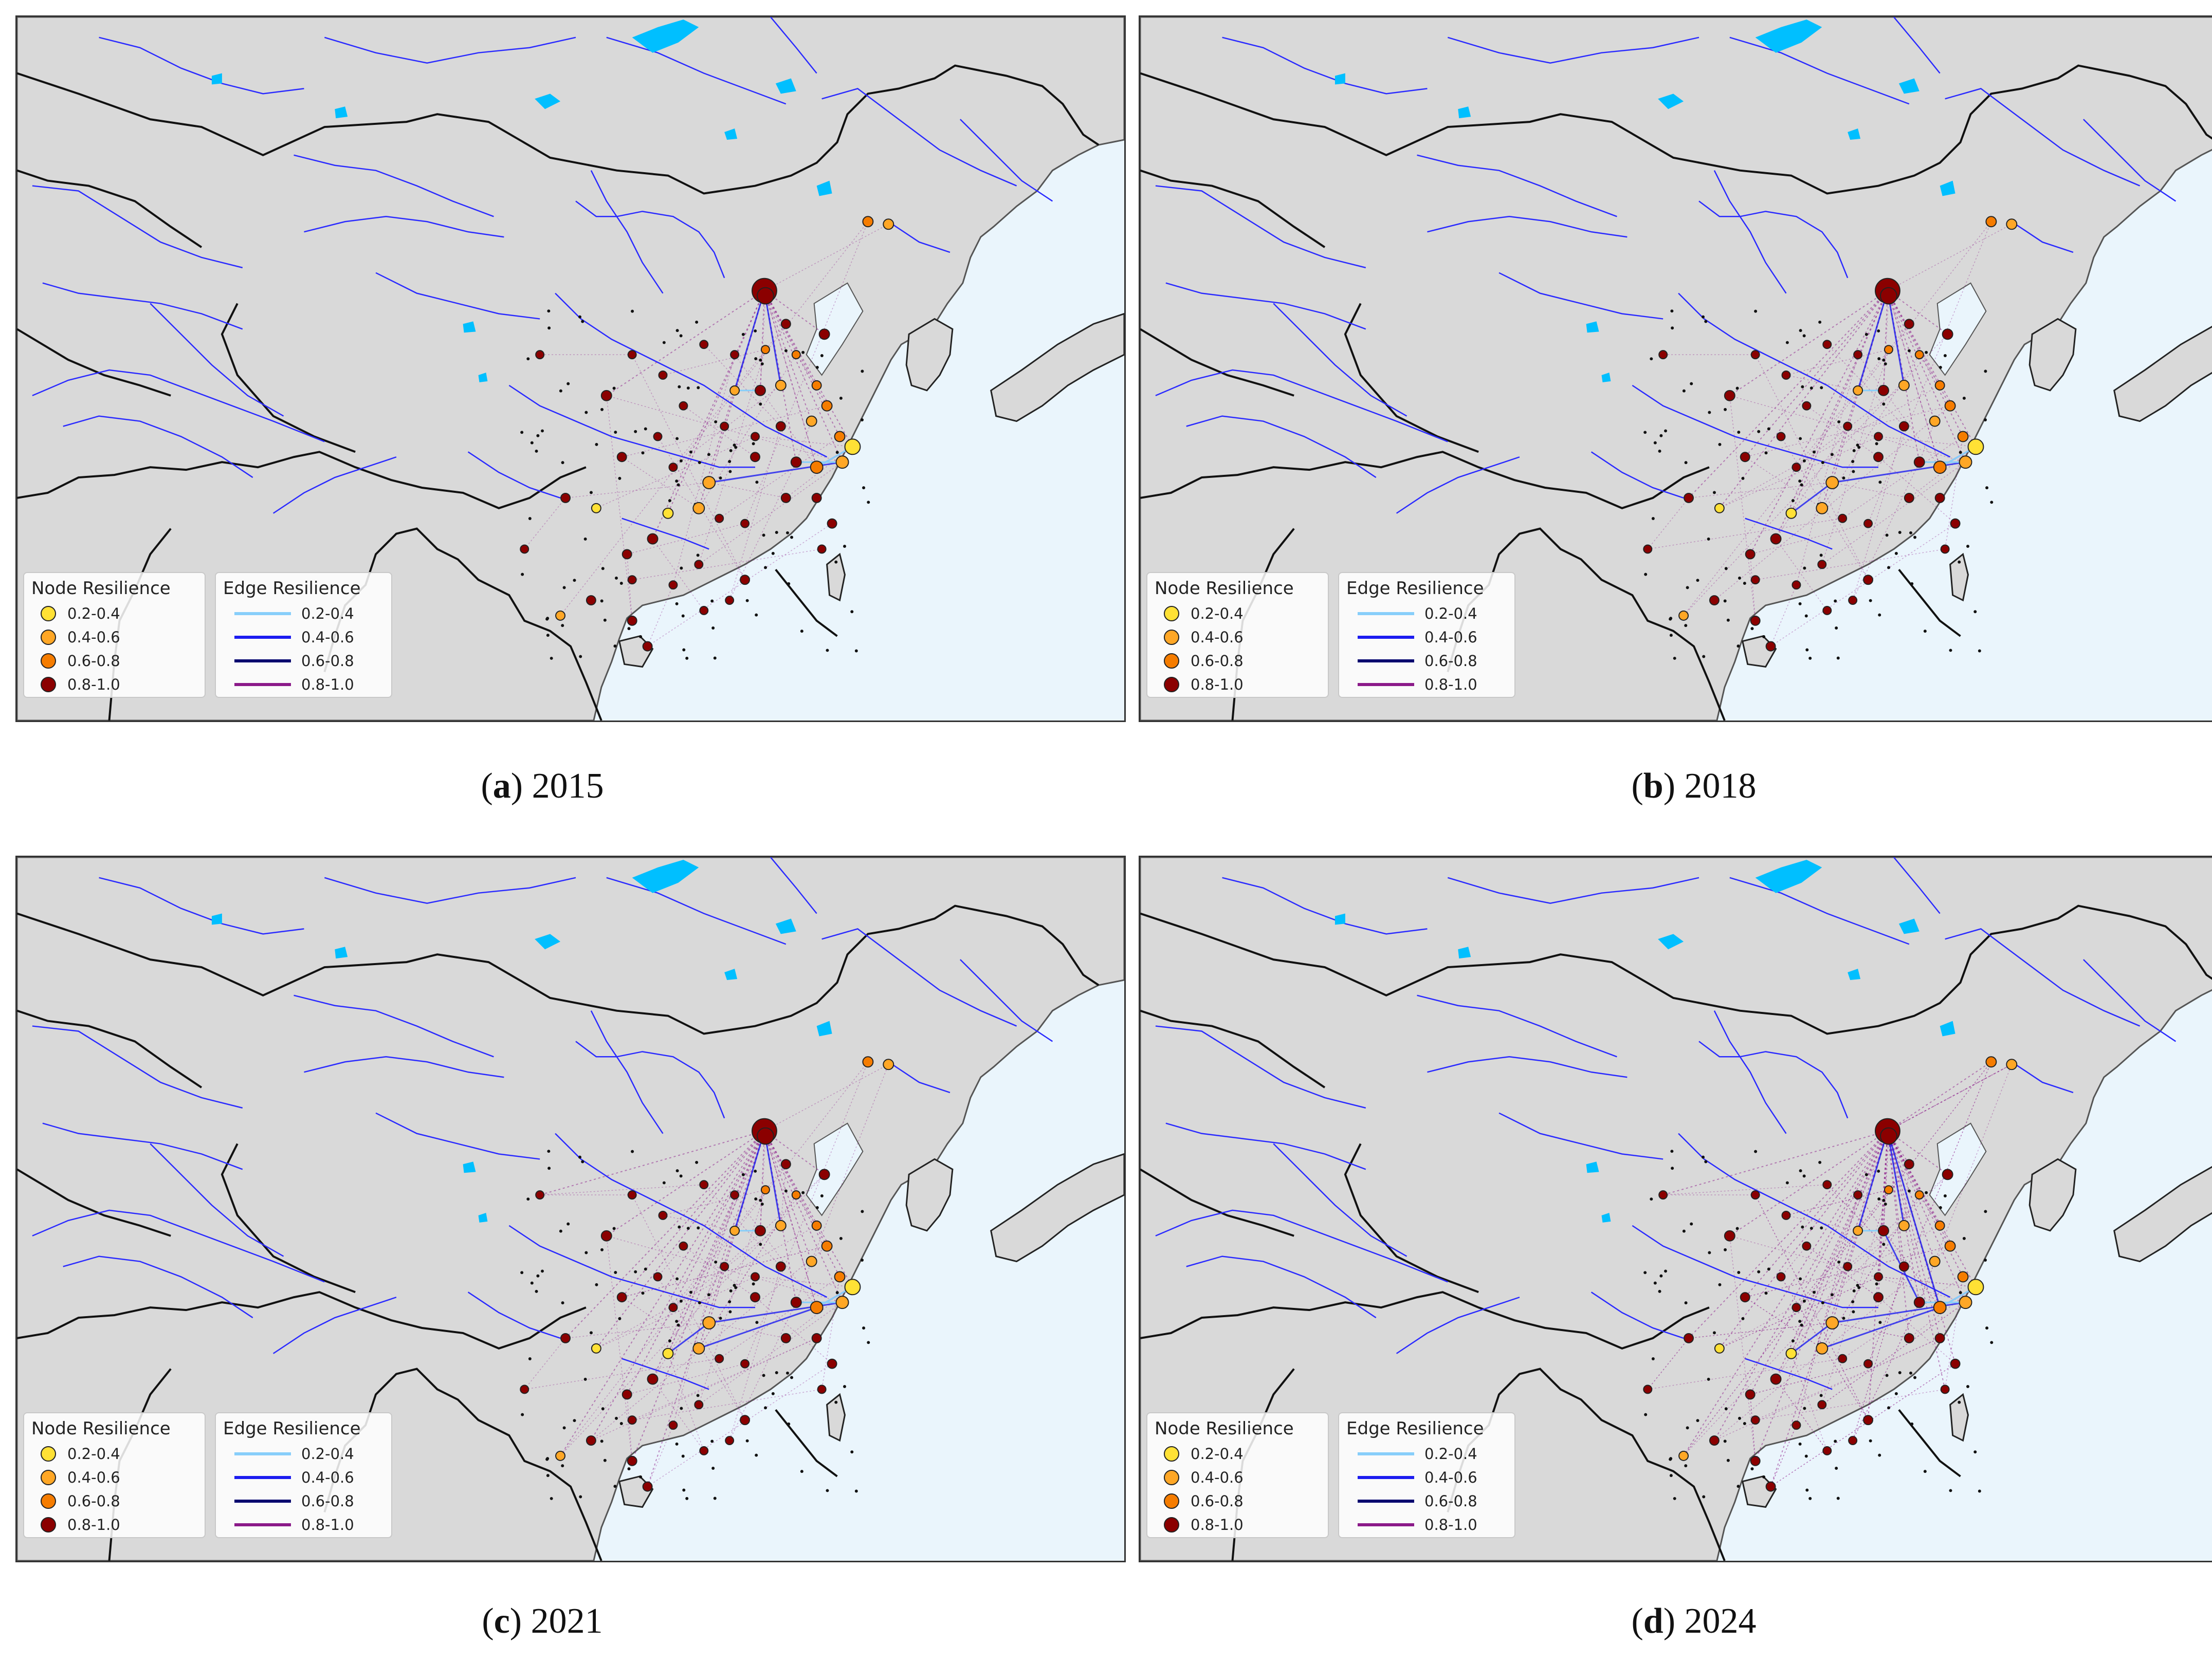 This screenshot has height=1662, width=2212. Describe the element at coordinates (94, 1454) in the screenshot. I see `legend-label: 0.2-0.4` at that location.